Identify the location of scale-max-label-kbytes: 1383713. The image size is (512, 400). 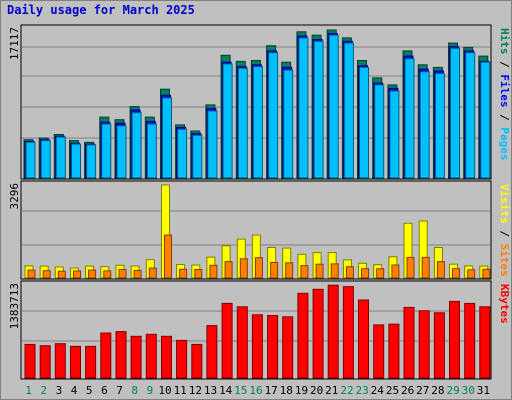
(14, 306).